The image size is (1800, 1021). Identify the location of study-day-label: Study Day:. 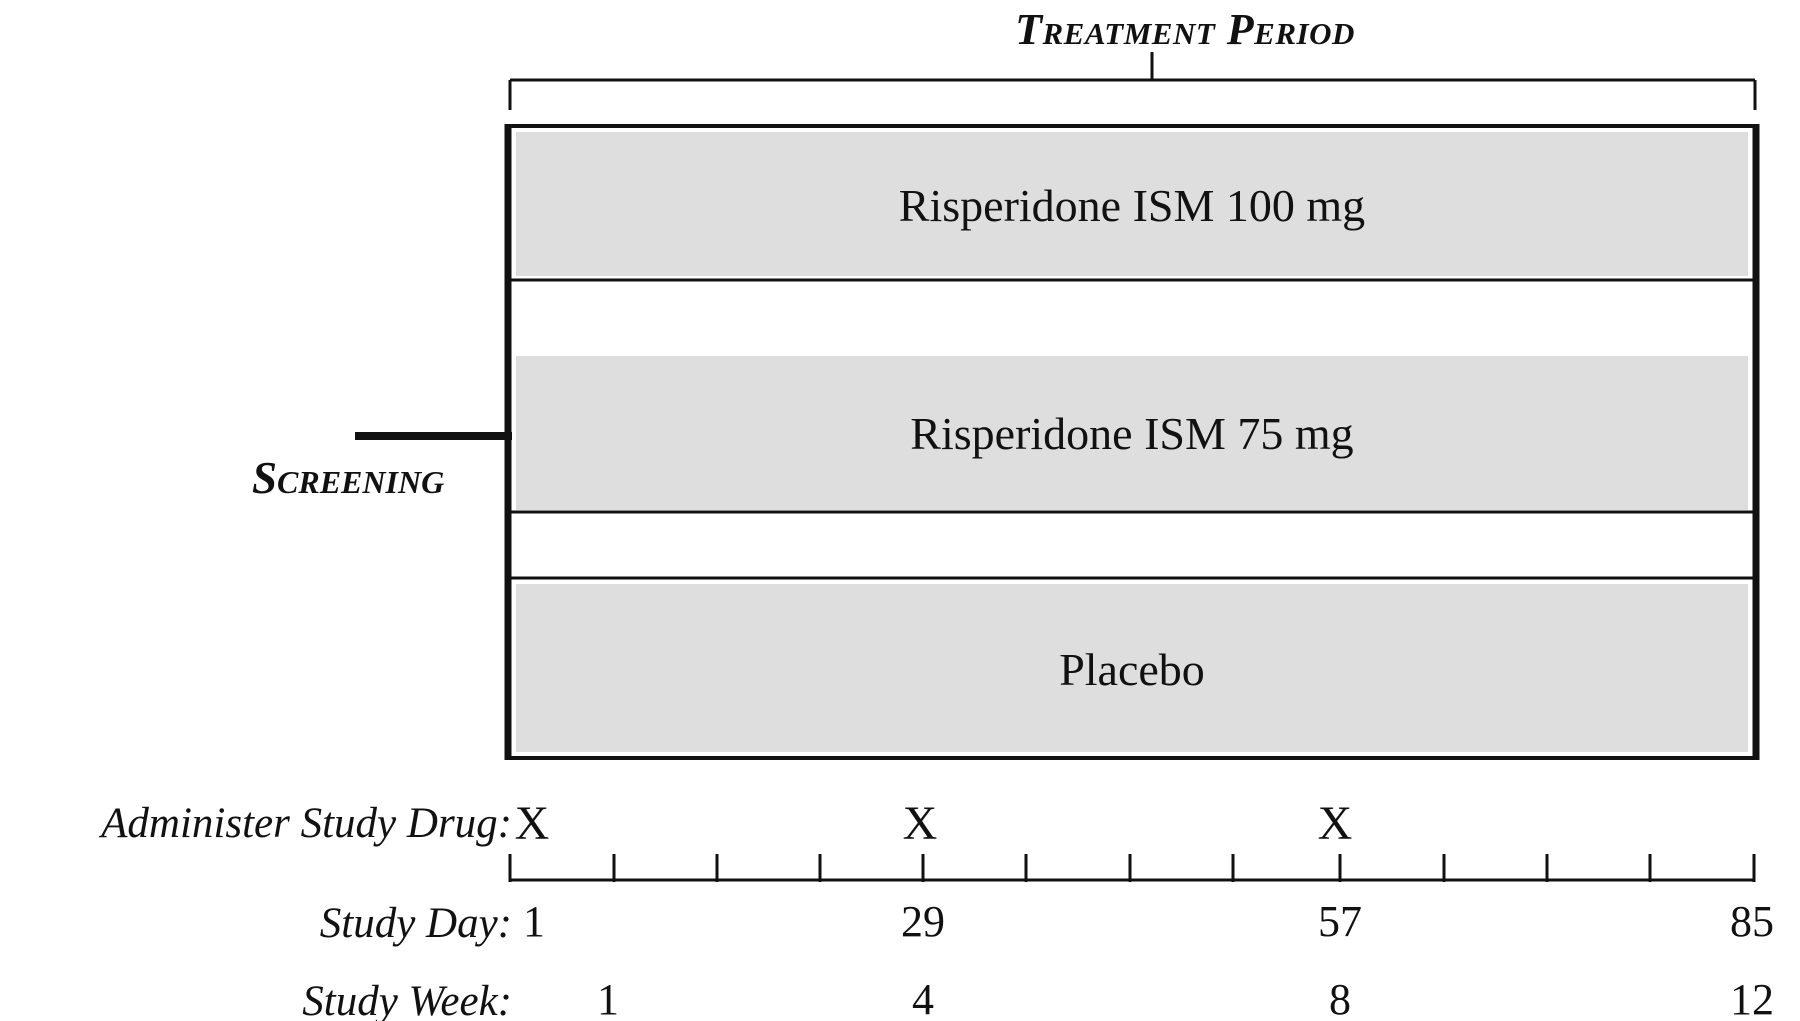
(415, 923).